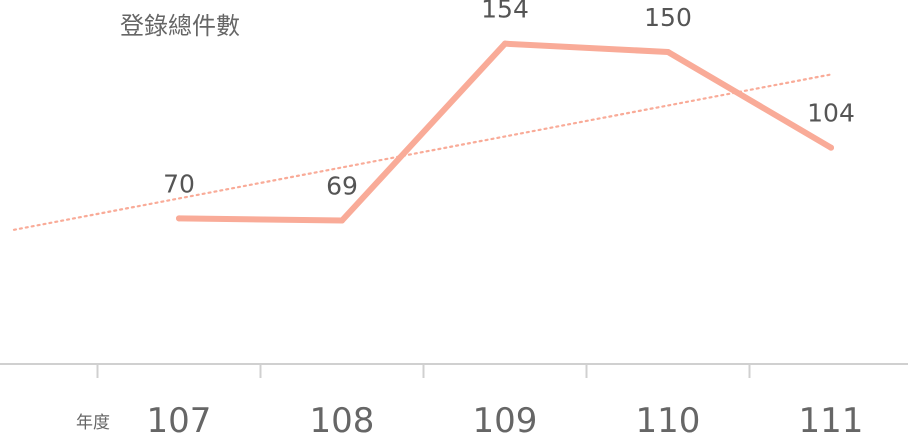 This screenshot has width=908, height=436. Describe the element at coordinates (831, 418) in the screenshot. I see `x-tick-label: 111` at that location.